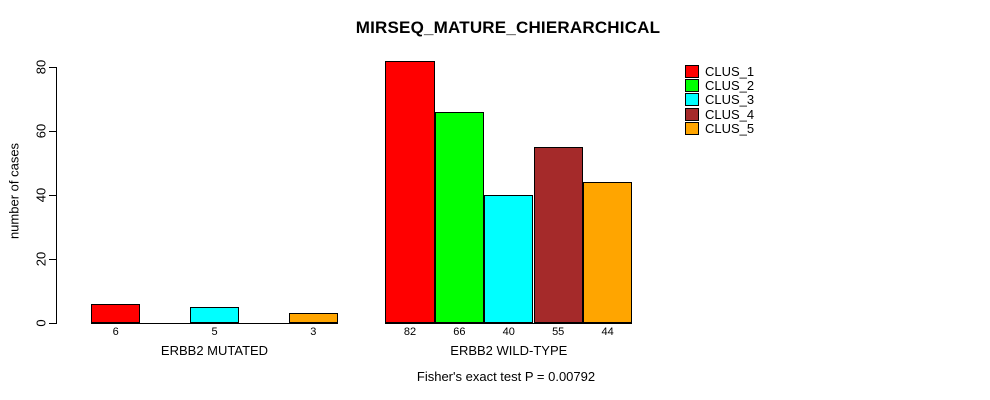  I want to click on legend-item: CLUS_2, so click(720, 86).